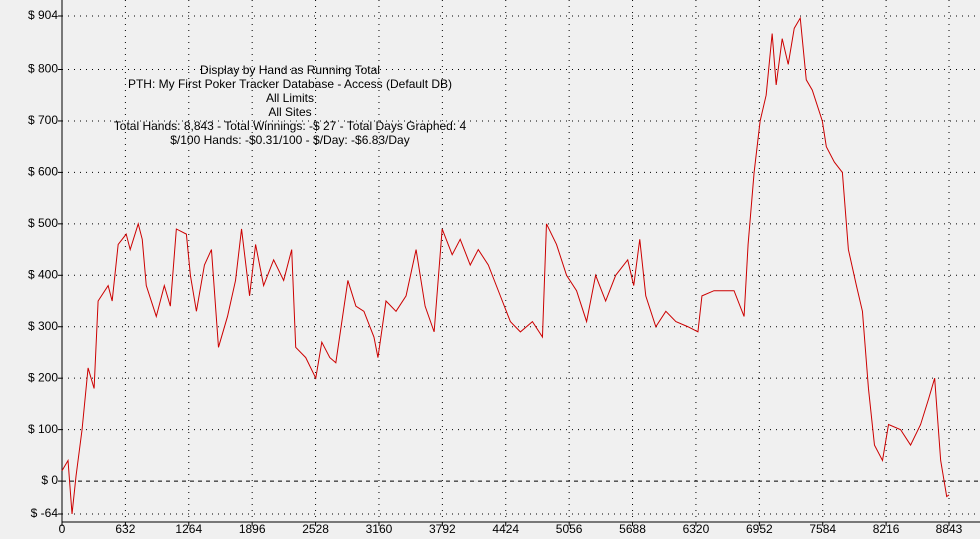 Image resolution: width=980 pixels, height=539 pixels. Describe the element at coordinates (315, 529) in the screenshot. I see `x-tick-label: 2528` at that location.